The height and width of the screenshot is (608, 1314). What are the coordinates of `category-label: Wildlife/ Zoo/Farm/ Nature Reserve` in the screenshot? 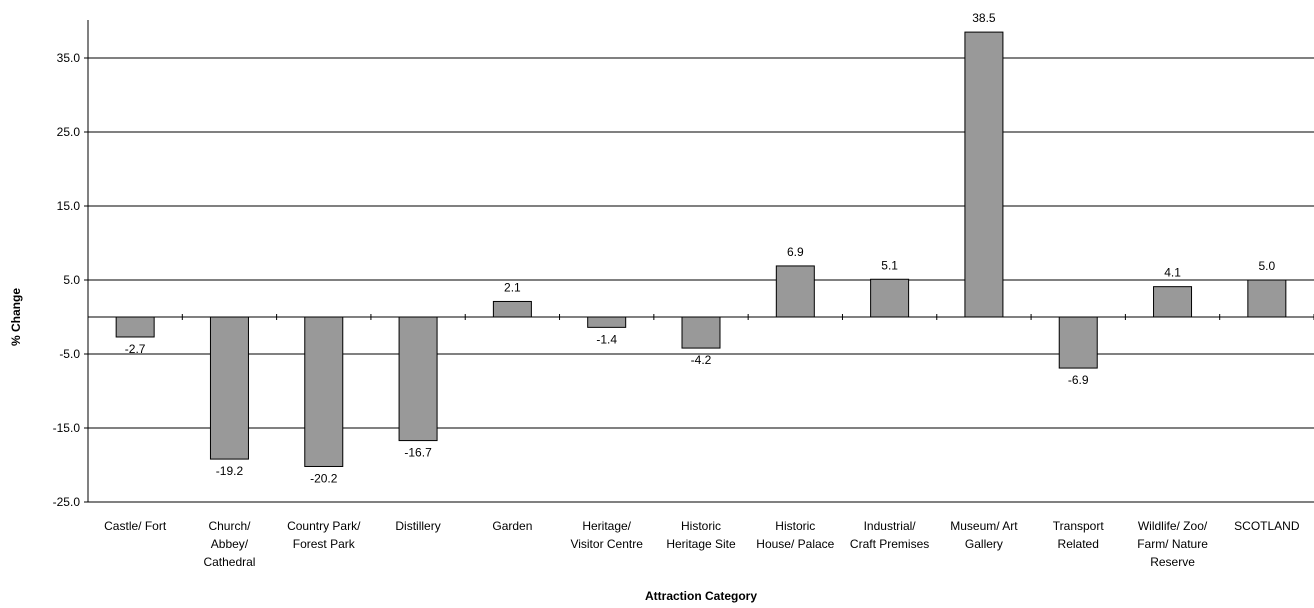 It's located at (1172, 544).